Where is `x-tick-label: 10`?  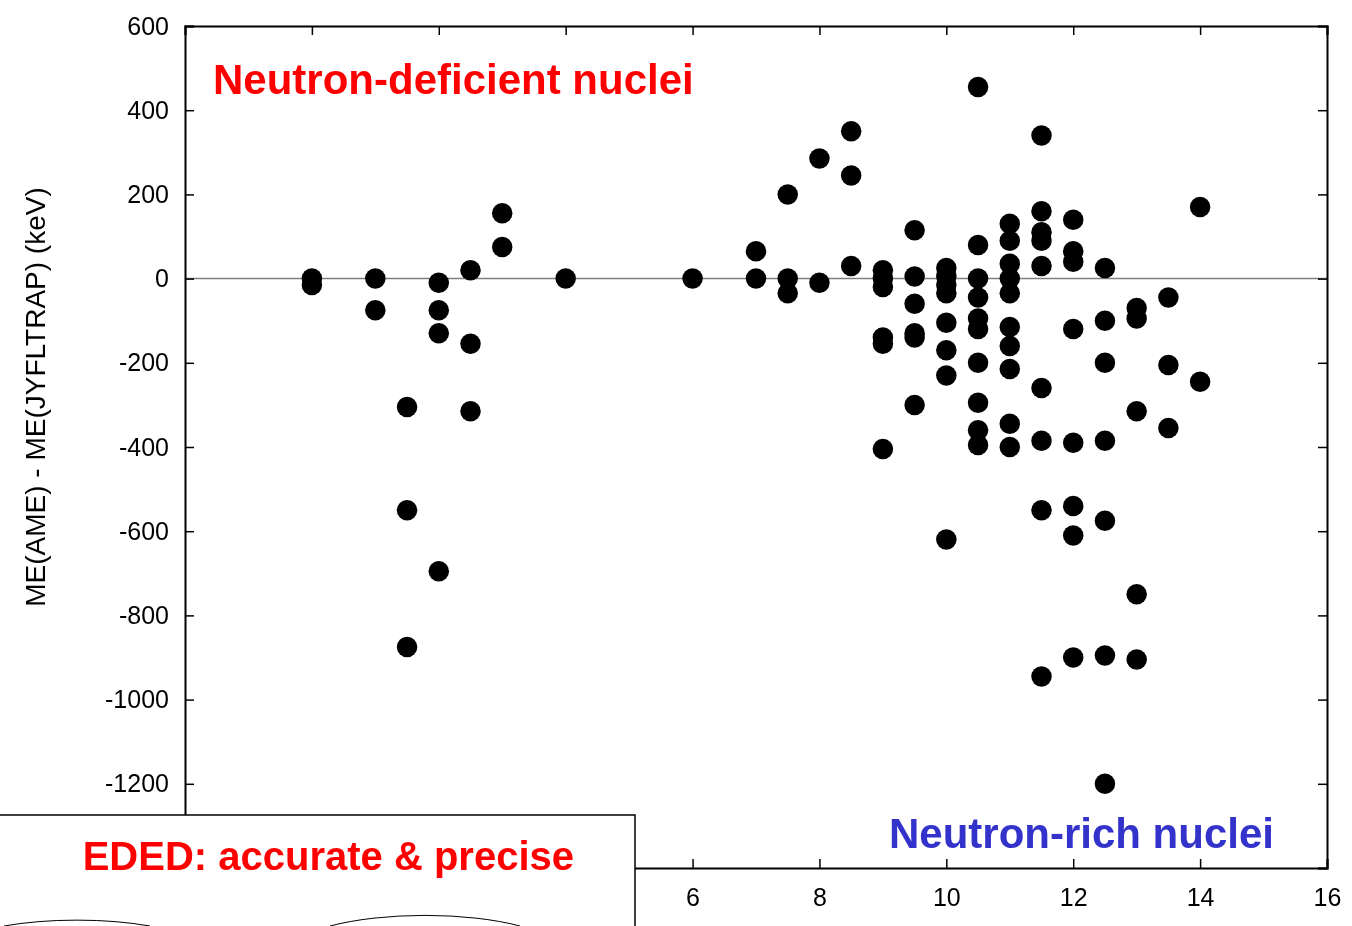 x-tick-label: 10 is located at coordinates (946, 896).